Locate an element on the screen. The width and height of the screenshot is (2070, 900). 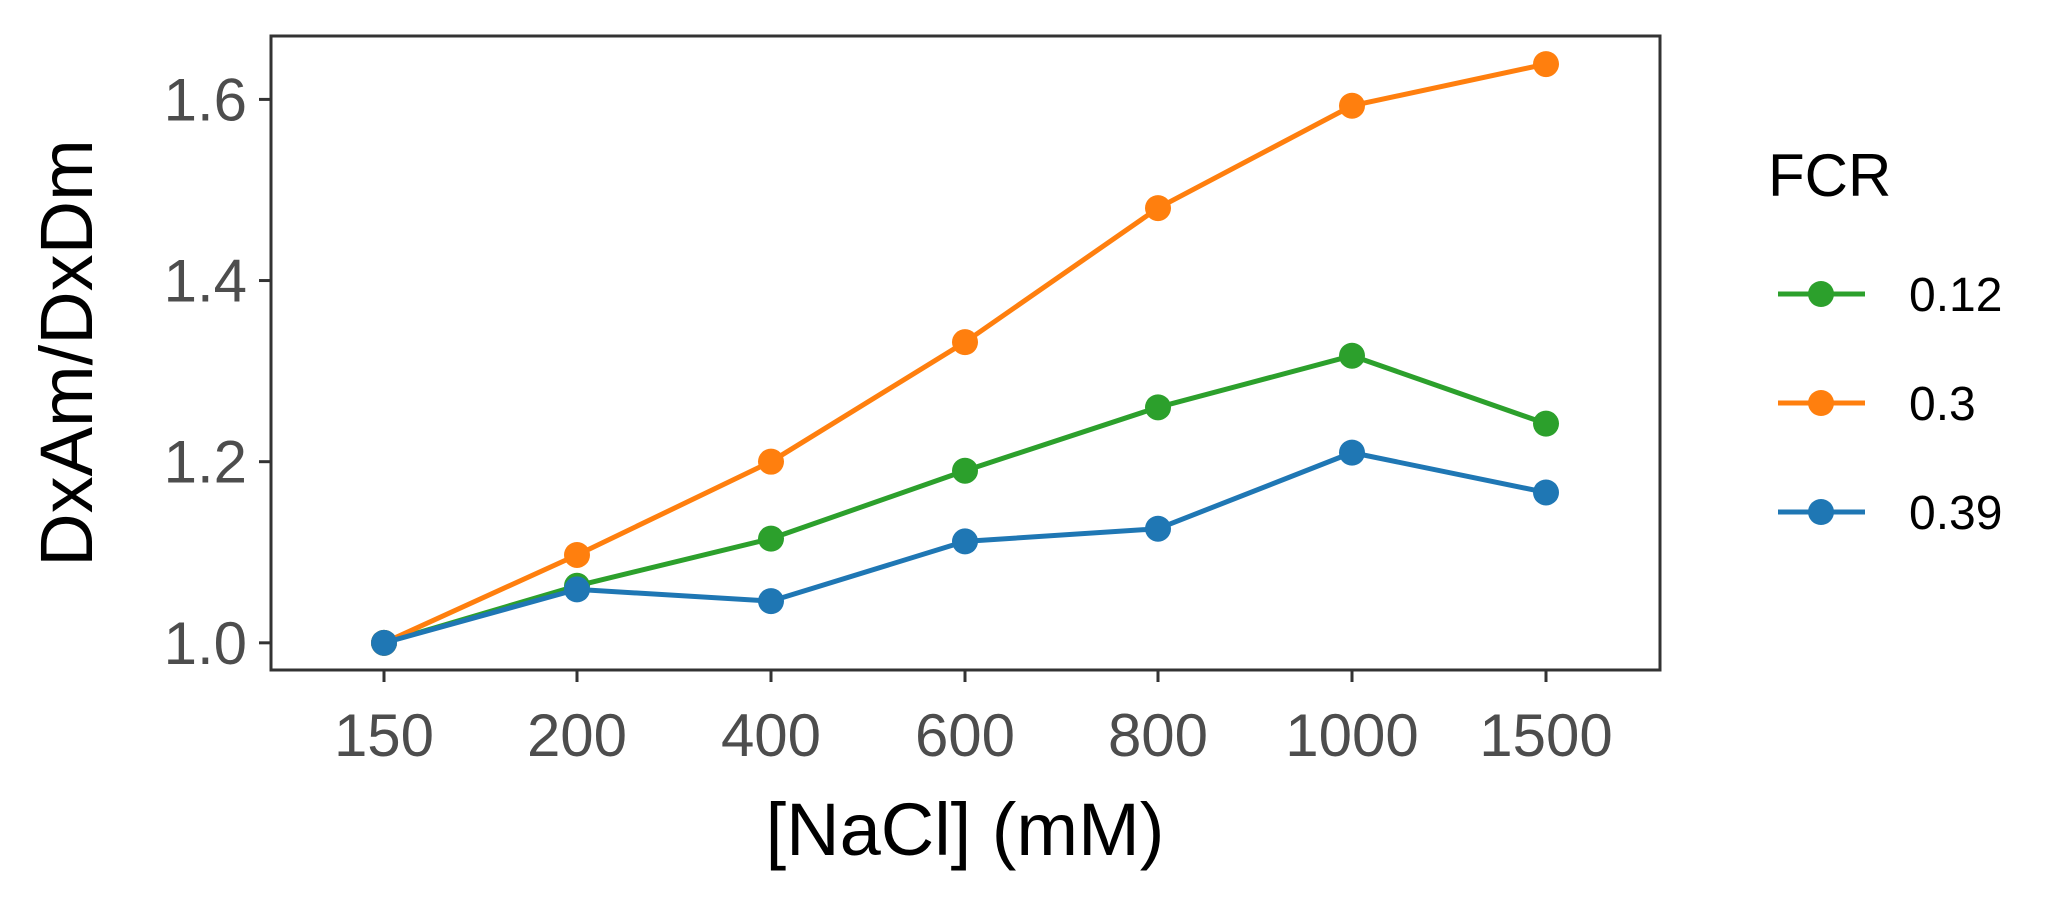
legend-label: 0.12 is located at coordinates (1955, 295).